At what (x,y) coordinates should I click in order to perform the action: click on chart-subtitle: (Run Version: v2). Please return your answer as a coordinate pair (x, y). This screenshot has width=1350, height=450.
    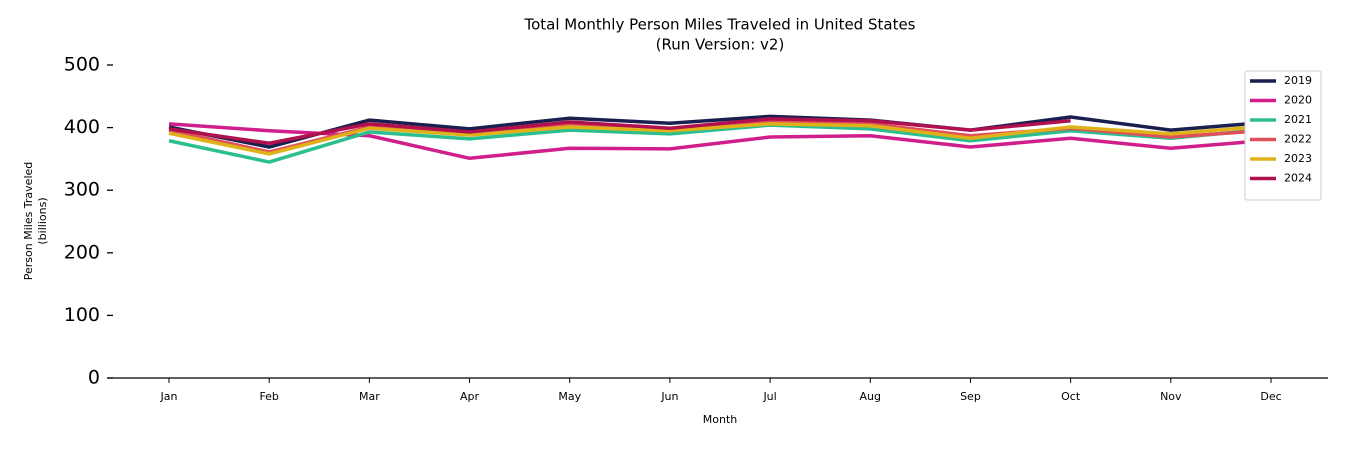
    Looking at the image, I should click on (720, 45).